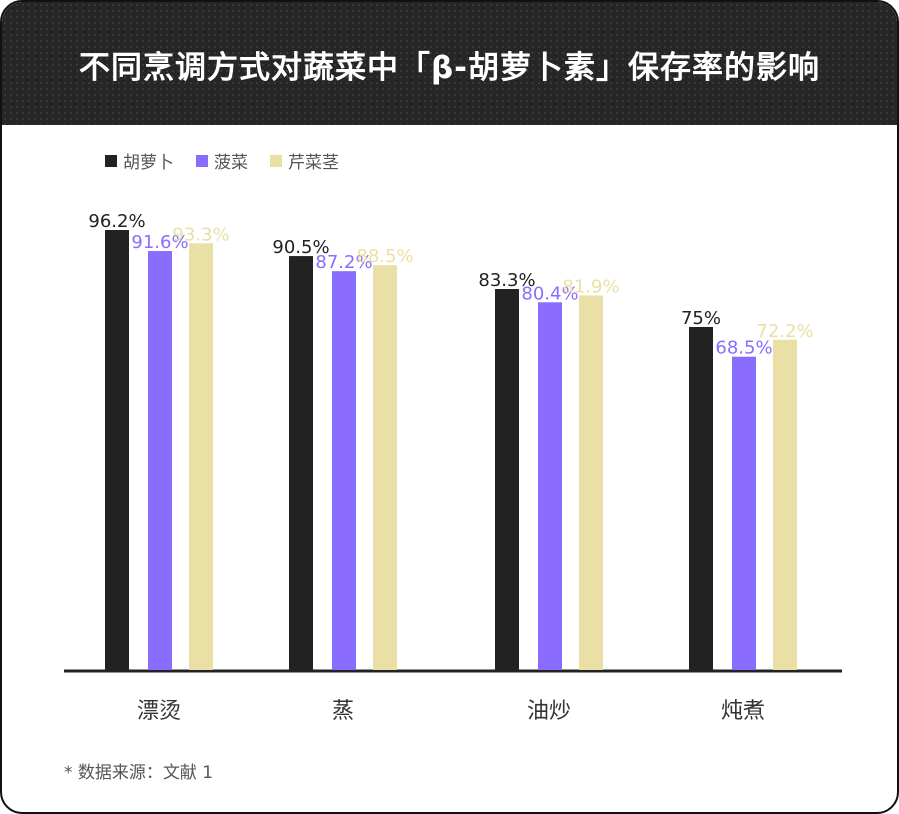 The width and height of the screenshot is (899, 814). Describe the element at coordinates (343, 262) in the screenshot. I see `data-label-spinach-1: 87.2%` at that location.